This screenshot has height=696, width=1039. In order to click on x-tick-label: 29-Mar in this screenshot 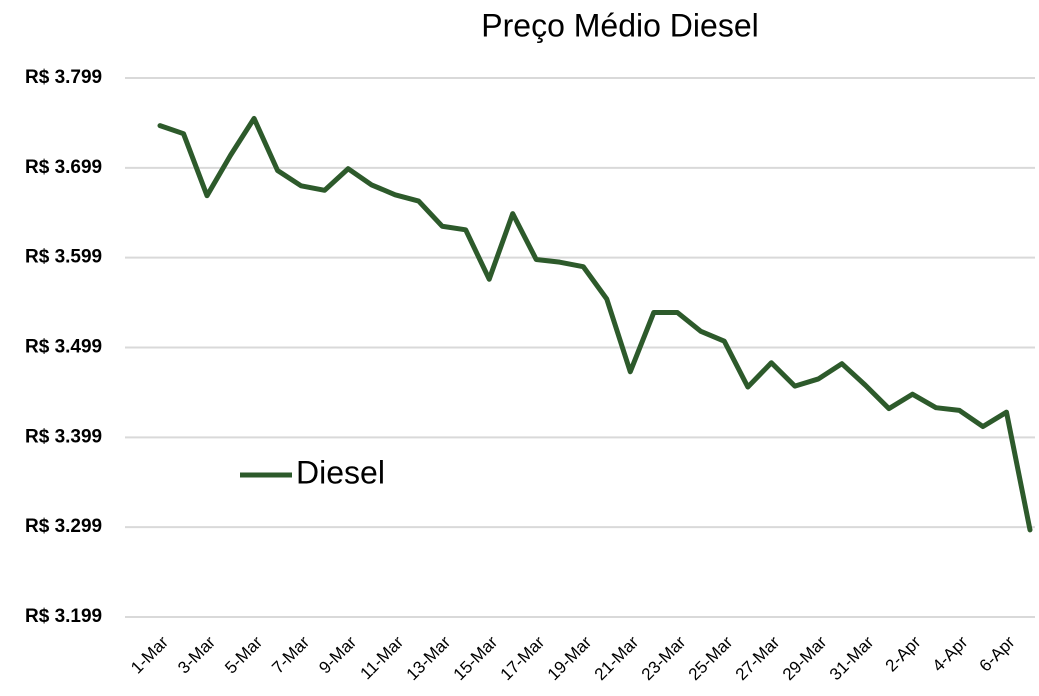, I will do `click(805, 658)`.